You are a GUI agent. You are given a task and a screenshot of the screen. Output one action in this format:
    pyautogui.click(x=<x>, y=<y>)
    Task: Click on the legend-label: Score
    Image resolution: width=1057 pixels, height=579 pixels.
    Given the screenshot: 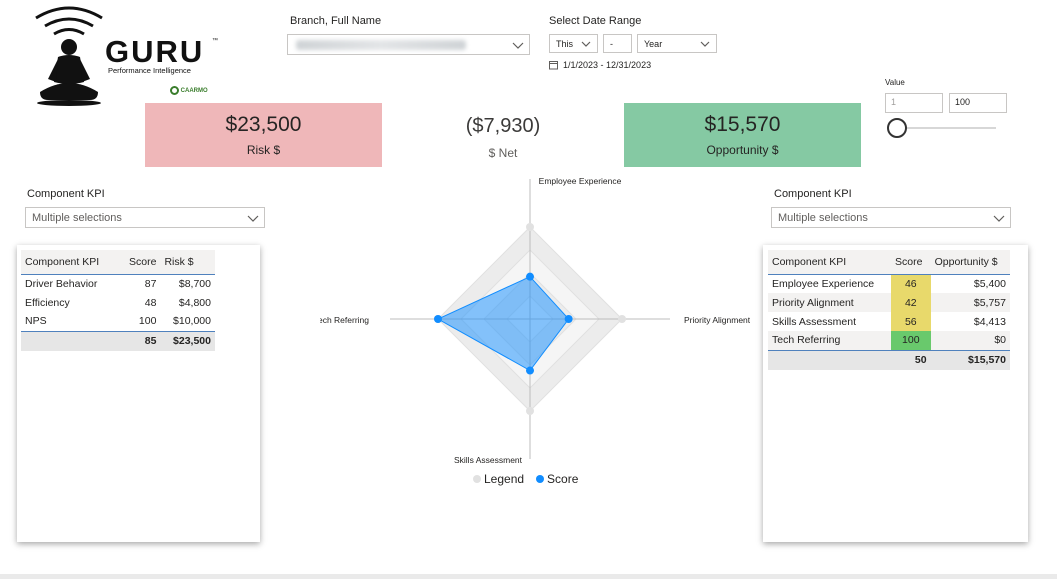 What is the action you would take?
    pyautogui.click(x=563, y=479)
    